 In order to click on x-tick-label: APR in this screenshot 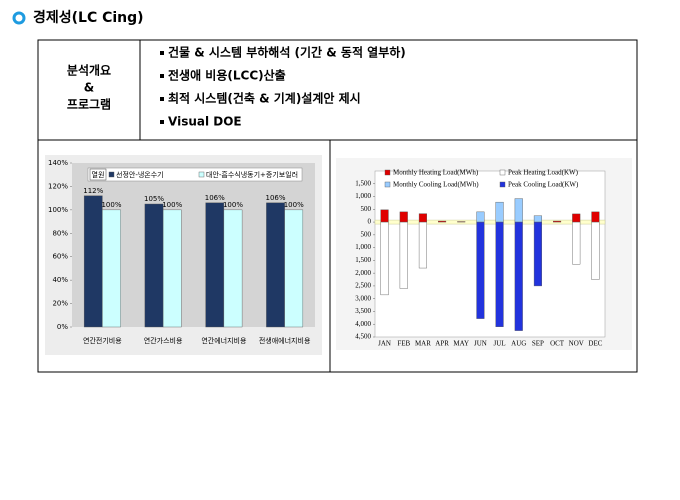, I will do `click(442, 344)`.